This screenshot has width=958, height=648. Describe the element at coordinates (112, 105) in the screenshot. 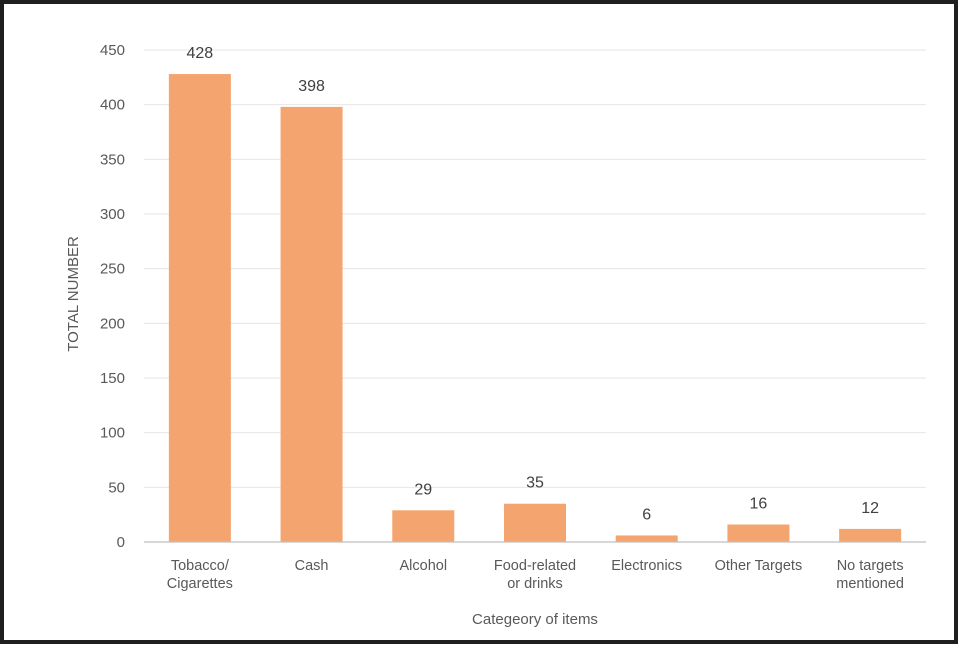

I see `y-tick-label: 400` at that location.